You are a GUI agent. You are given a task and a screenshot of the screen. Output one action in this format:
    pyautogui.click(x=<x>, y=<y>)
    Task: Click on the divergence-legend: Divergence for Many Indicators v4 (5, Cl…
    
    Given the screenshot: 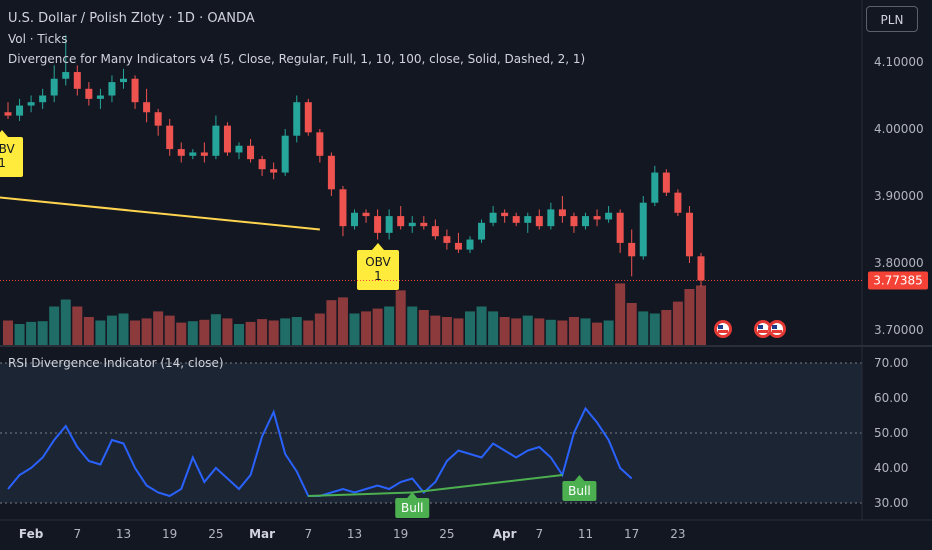 What is the action you would take?
    pyautogui.click(x=297, y=59)
    